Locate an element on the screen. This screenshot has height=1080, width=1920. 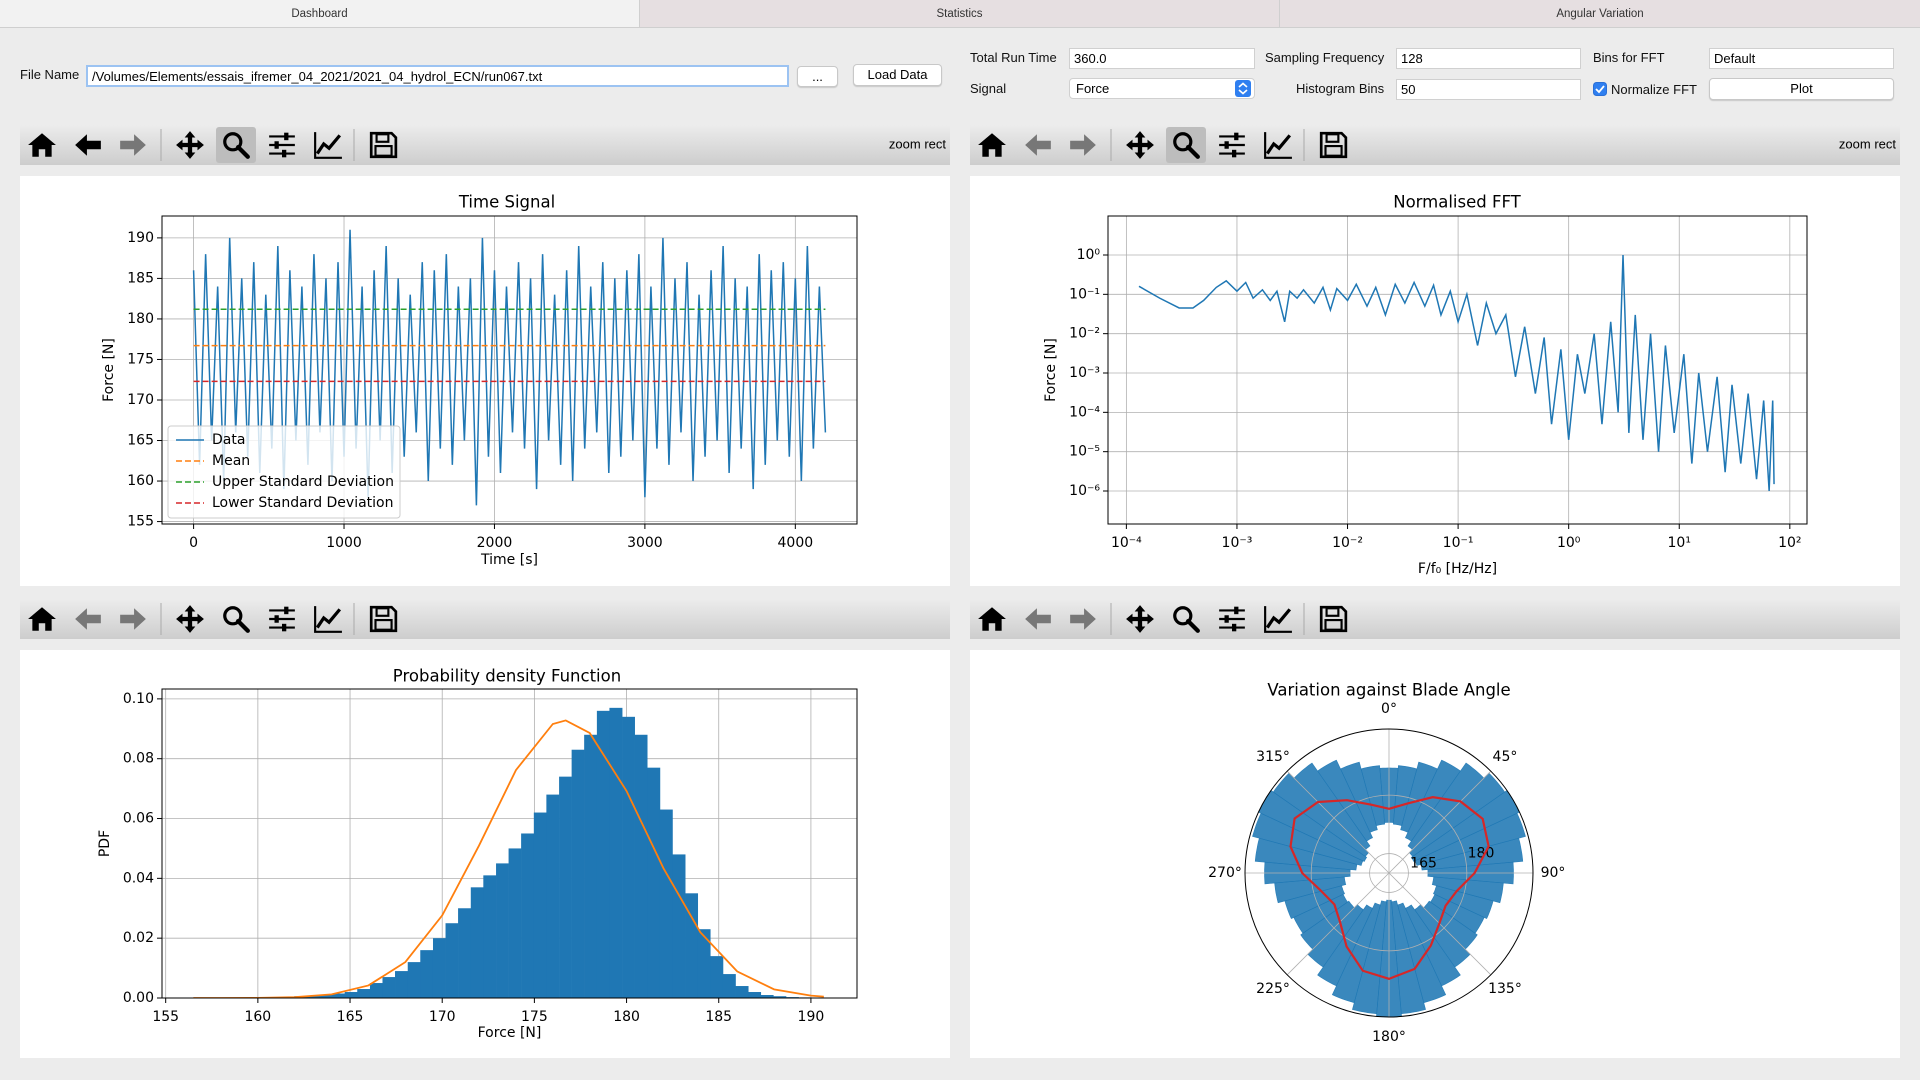
x-tick-label: 3000 is located at coordinates (645, 543).